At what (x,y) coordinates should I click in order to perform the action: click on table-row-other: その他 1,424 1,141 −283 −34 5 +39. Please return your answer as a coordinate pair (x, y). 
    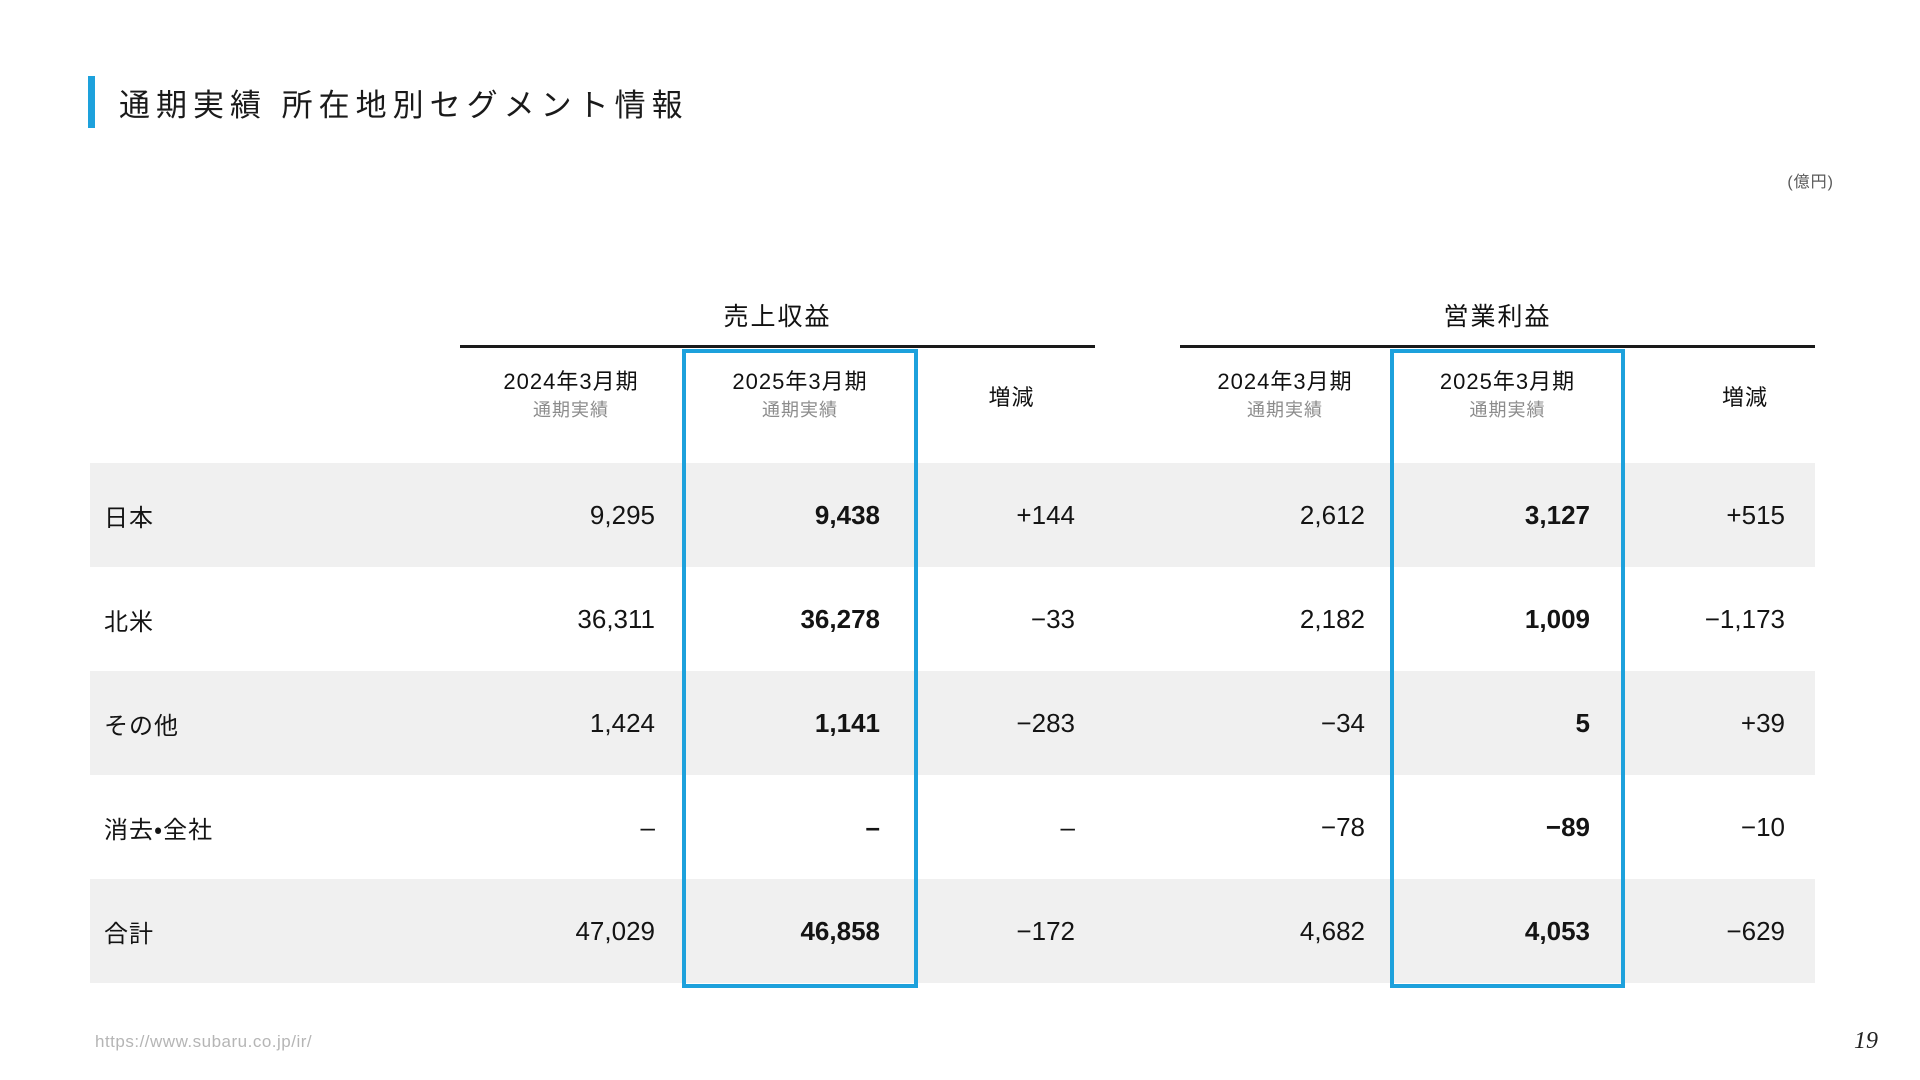
    Looking at the image, I should click on (952, 723).